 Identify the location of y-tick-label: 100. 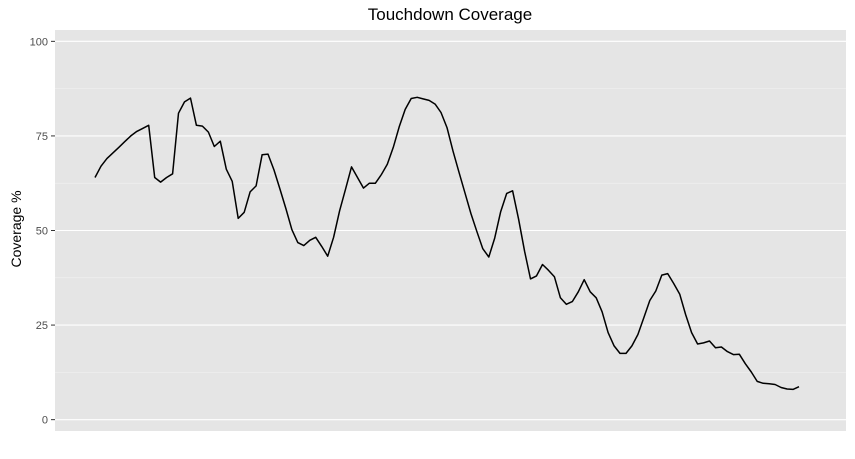
(39, 42).